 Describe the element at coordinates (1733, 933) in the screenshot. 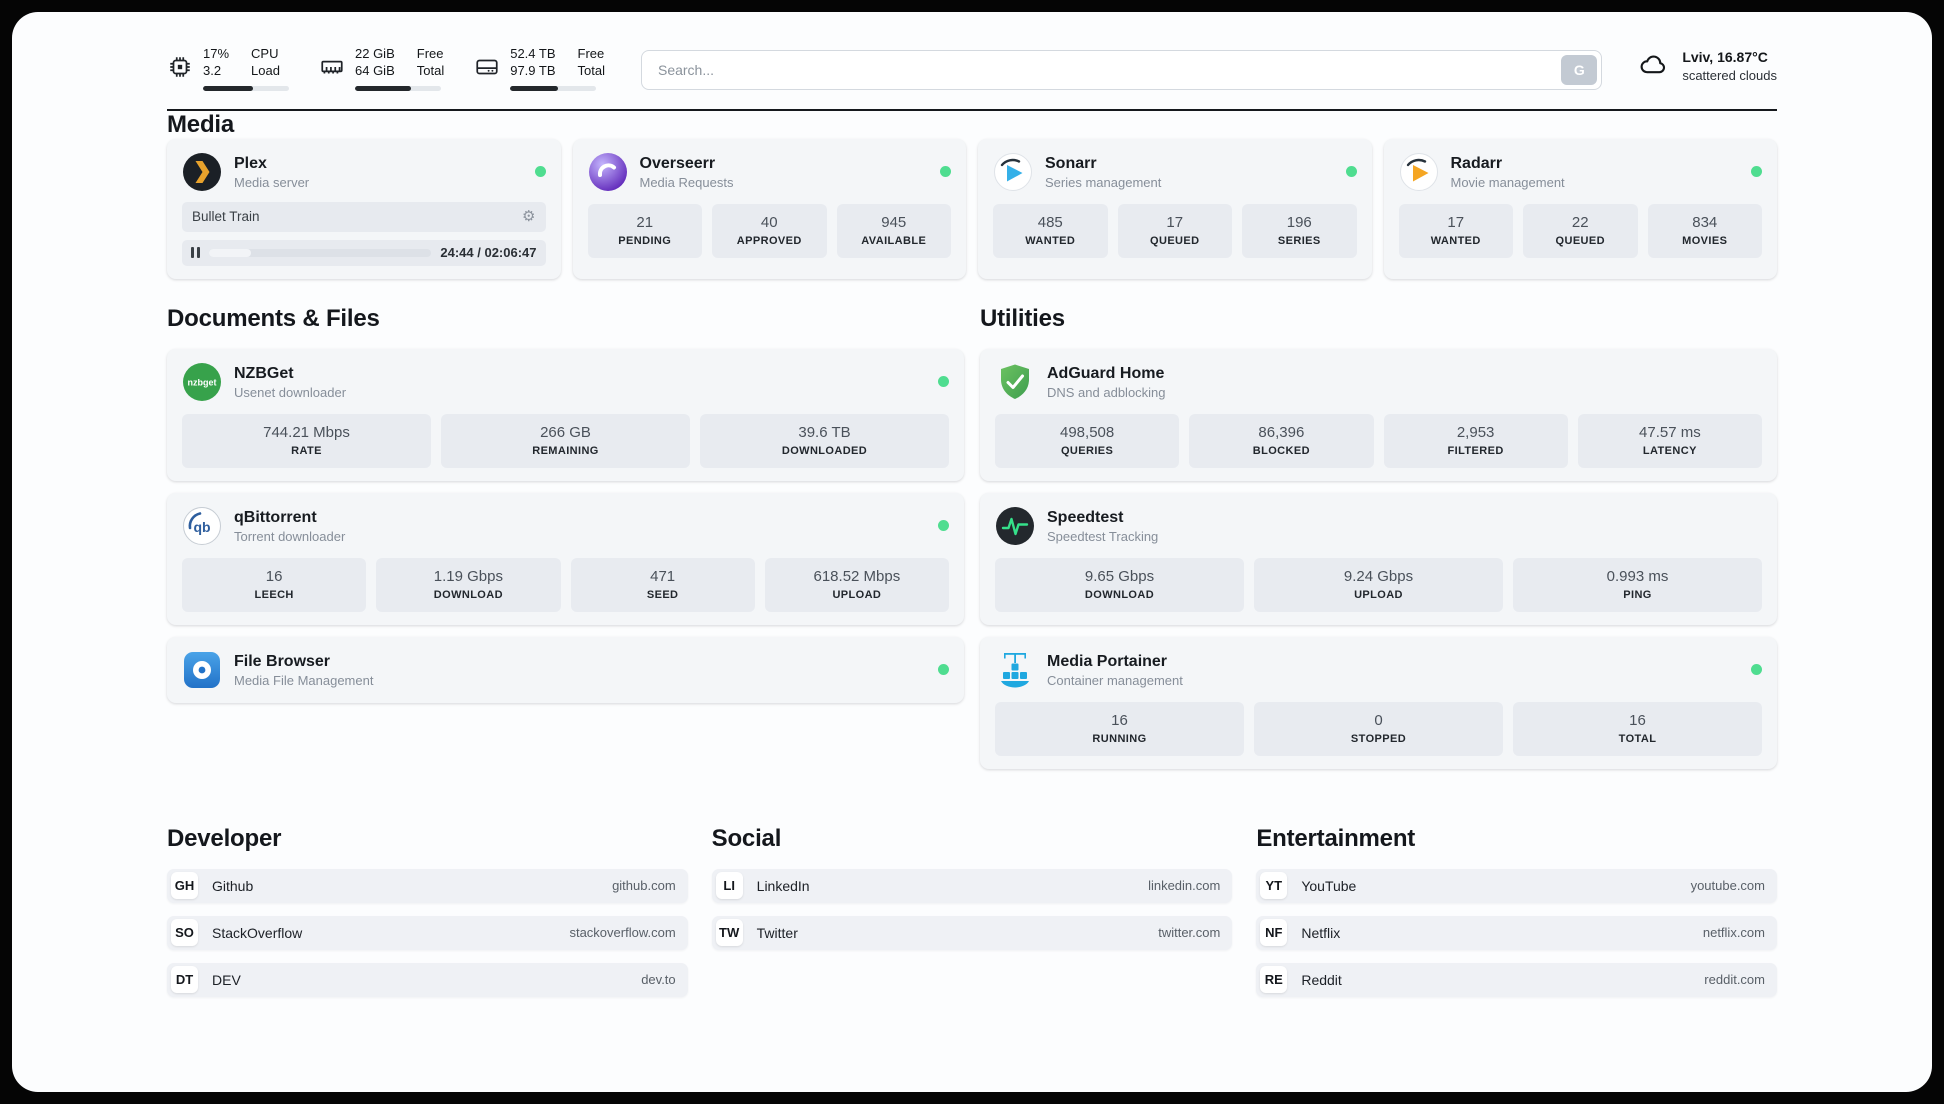

I see `bookmark-domain: netflix.com` at that location.